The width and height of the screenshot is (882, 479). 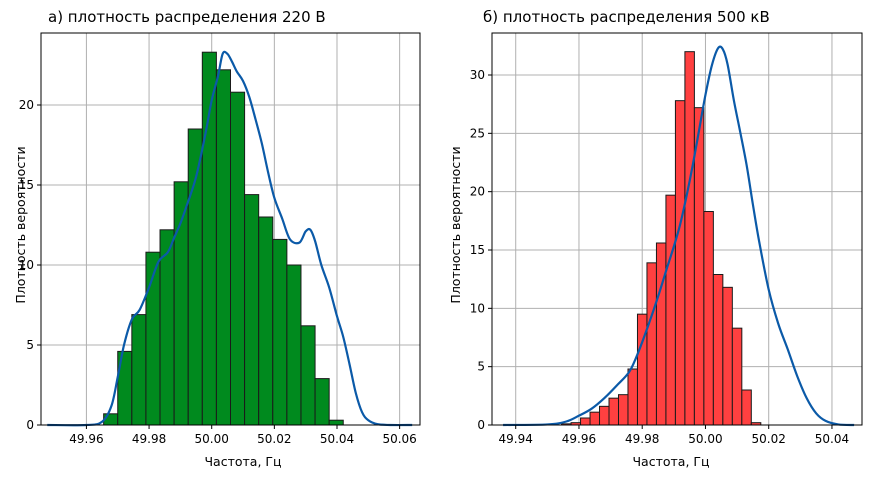 What do you see at coordinates (832, 439) in the screenshot?
I see `panel-b-xtick-label: 50.04` at bounding box center [832, 439].